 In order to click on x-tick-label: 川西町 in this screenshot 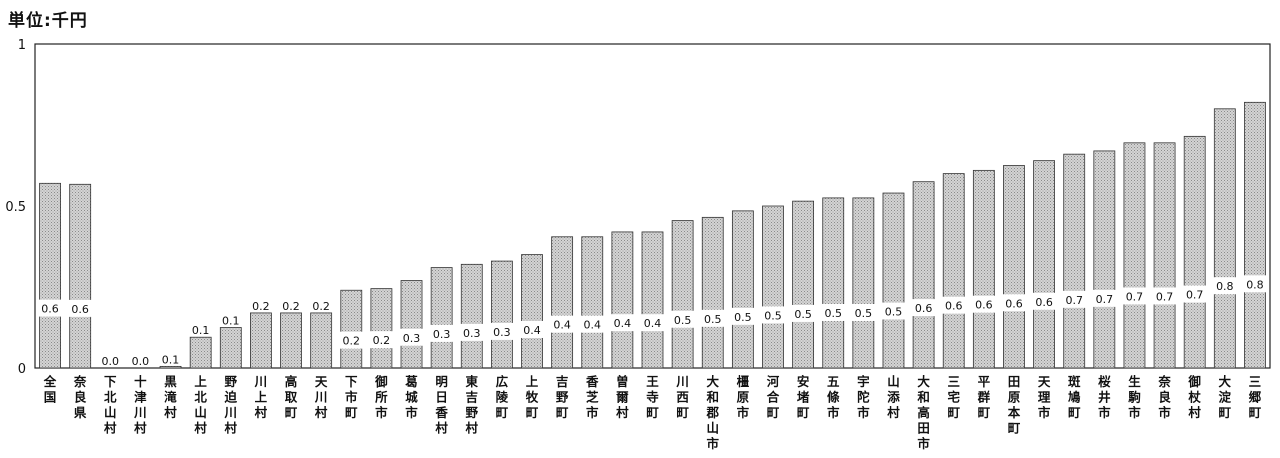, I will do `click(682, 397)`.